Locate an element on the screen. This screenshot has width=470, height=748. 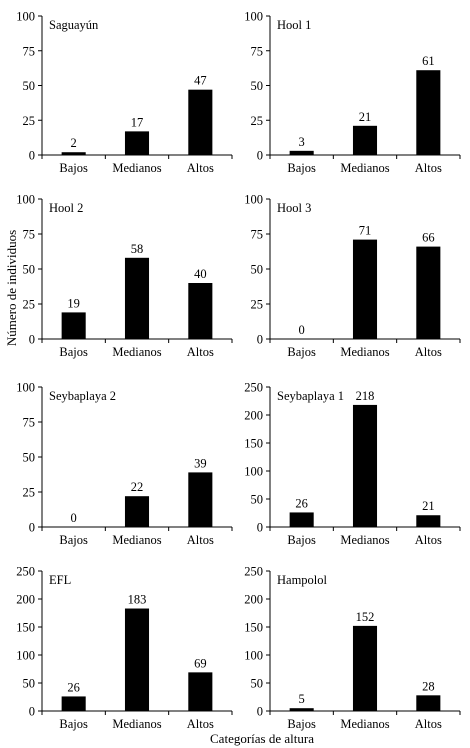
data-label: 3 is located at coordinates (302, 142).